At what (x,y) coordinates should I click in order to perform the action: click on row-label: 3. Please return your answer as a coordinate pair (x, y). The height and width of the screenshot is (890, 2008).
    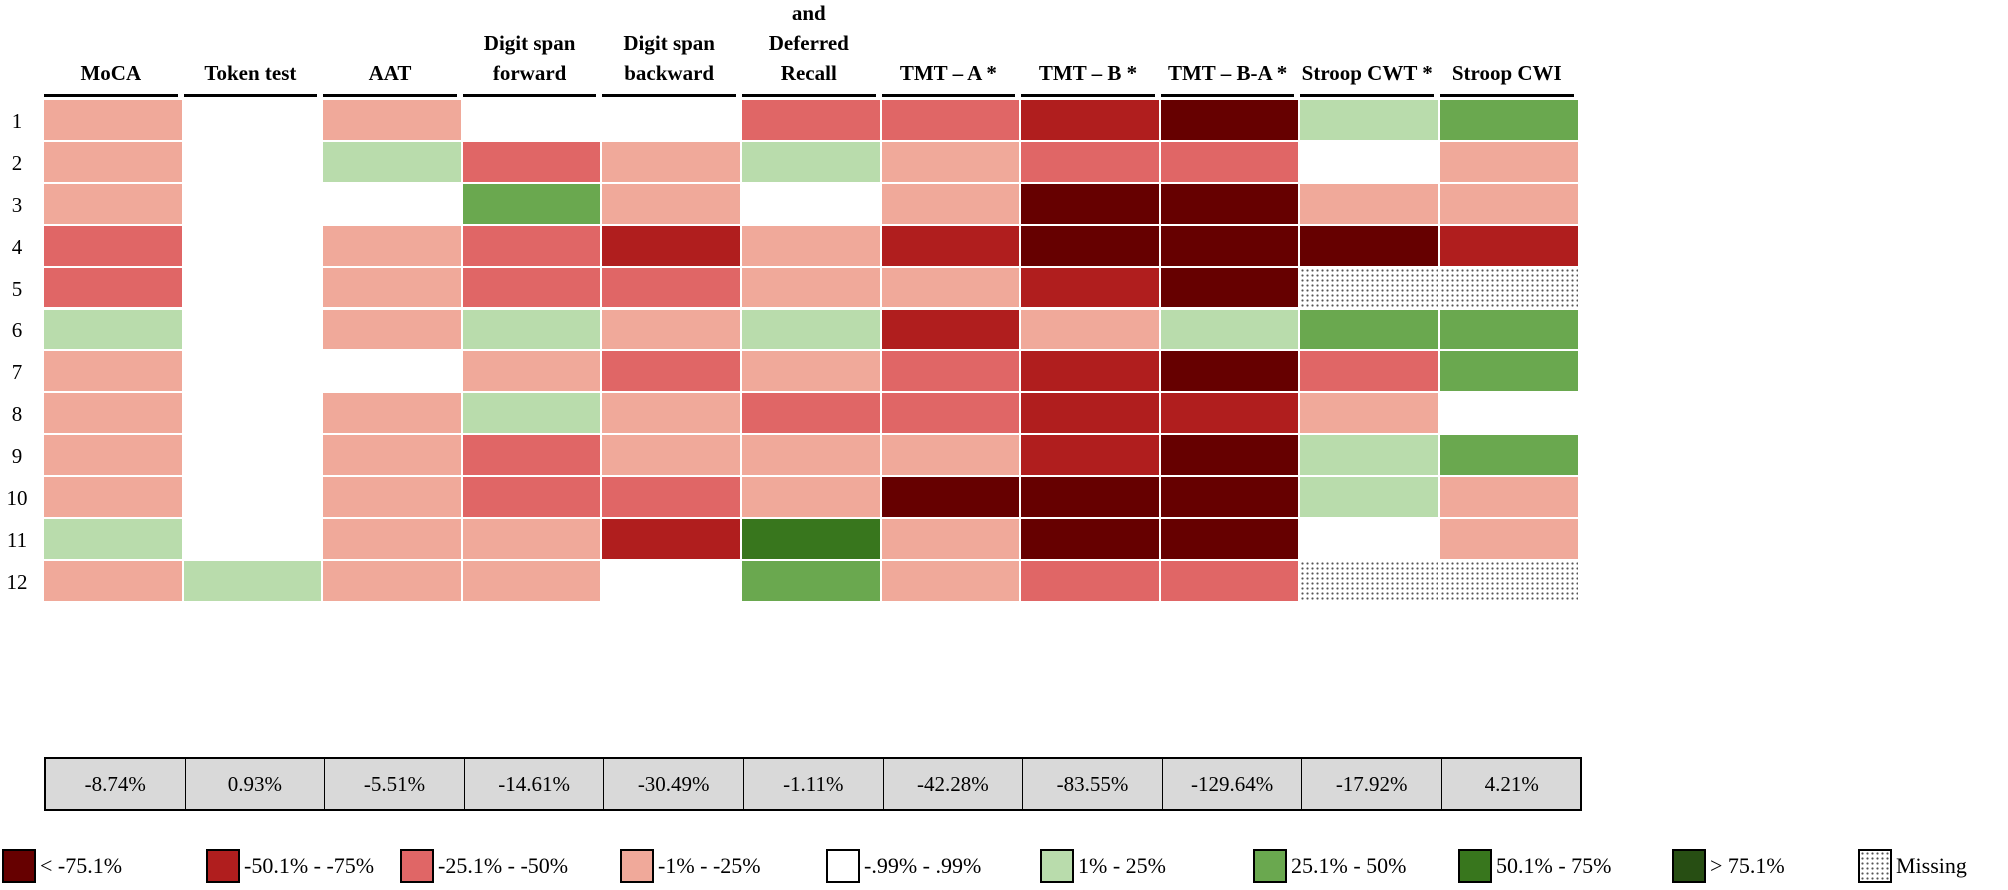
    Looking at the image, I should click on (17, 204).